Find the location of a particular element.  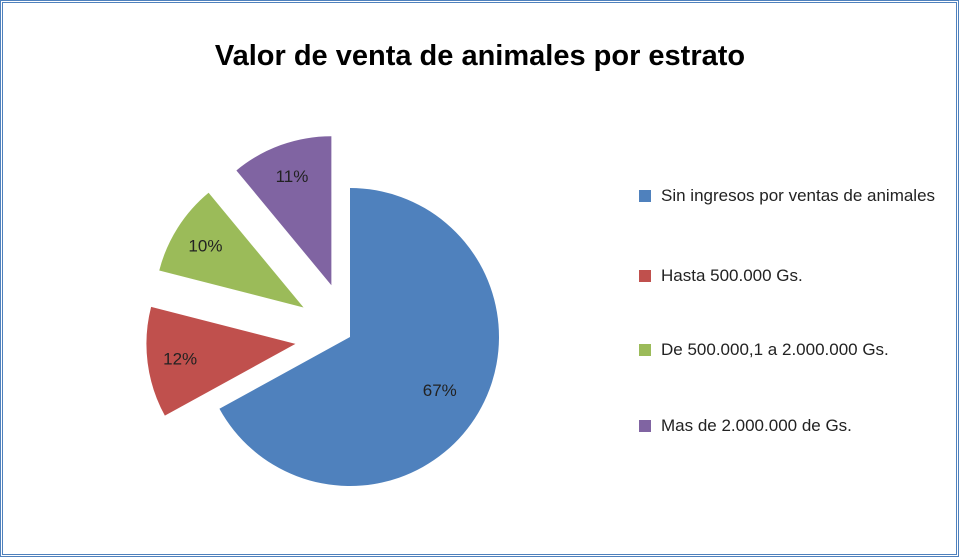

legend-item: Mas de 2.000.000 de Gs. is located at coordinates (789, 426).